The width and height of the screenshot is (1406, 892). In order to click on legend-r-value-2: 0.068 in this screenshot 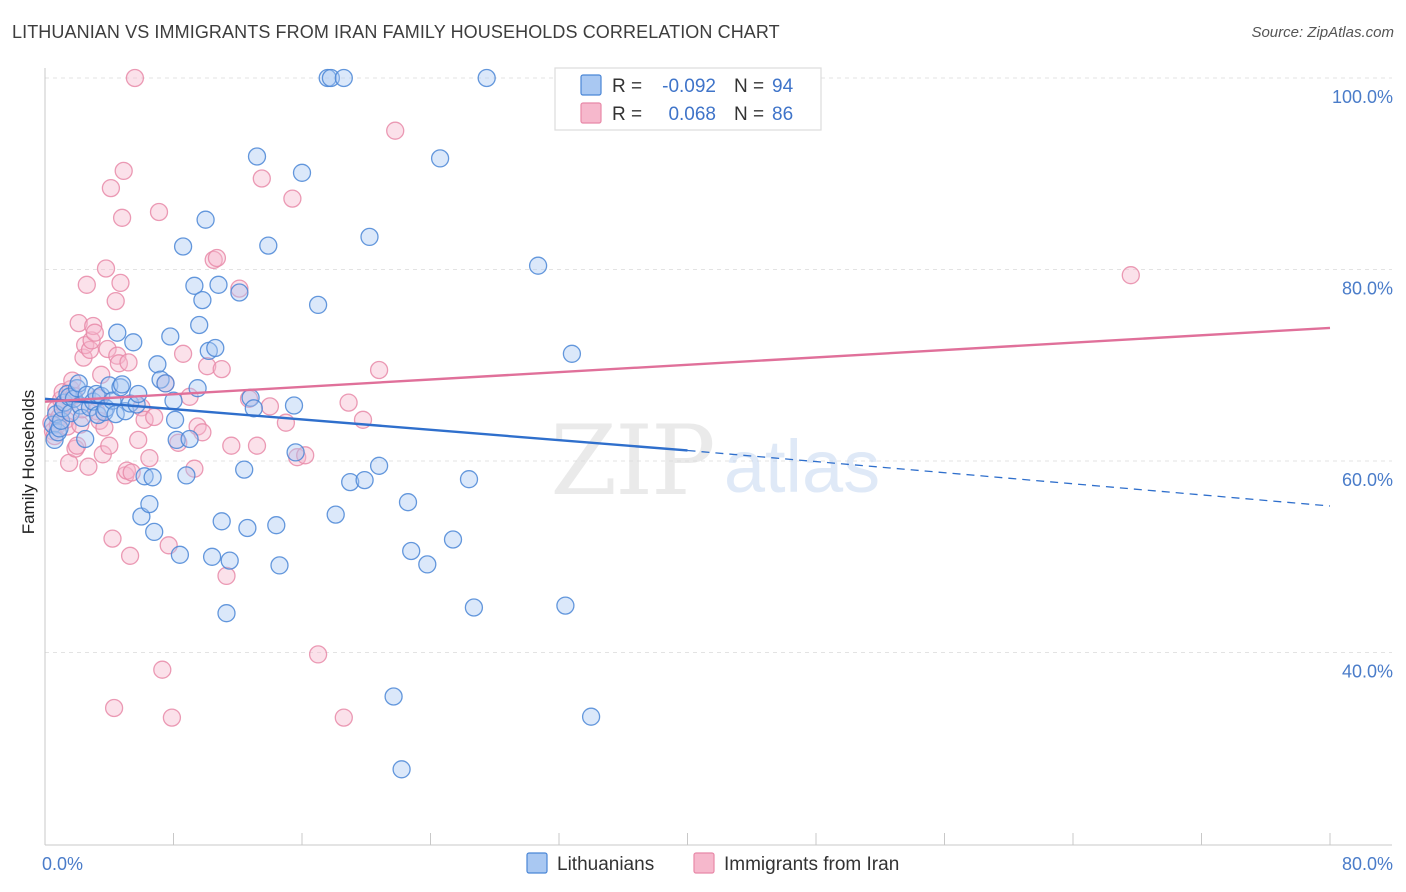, I will do `click(692, 114)`.